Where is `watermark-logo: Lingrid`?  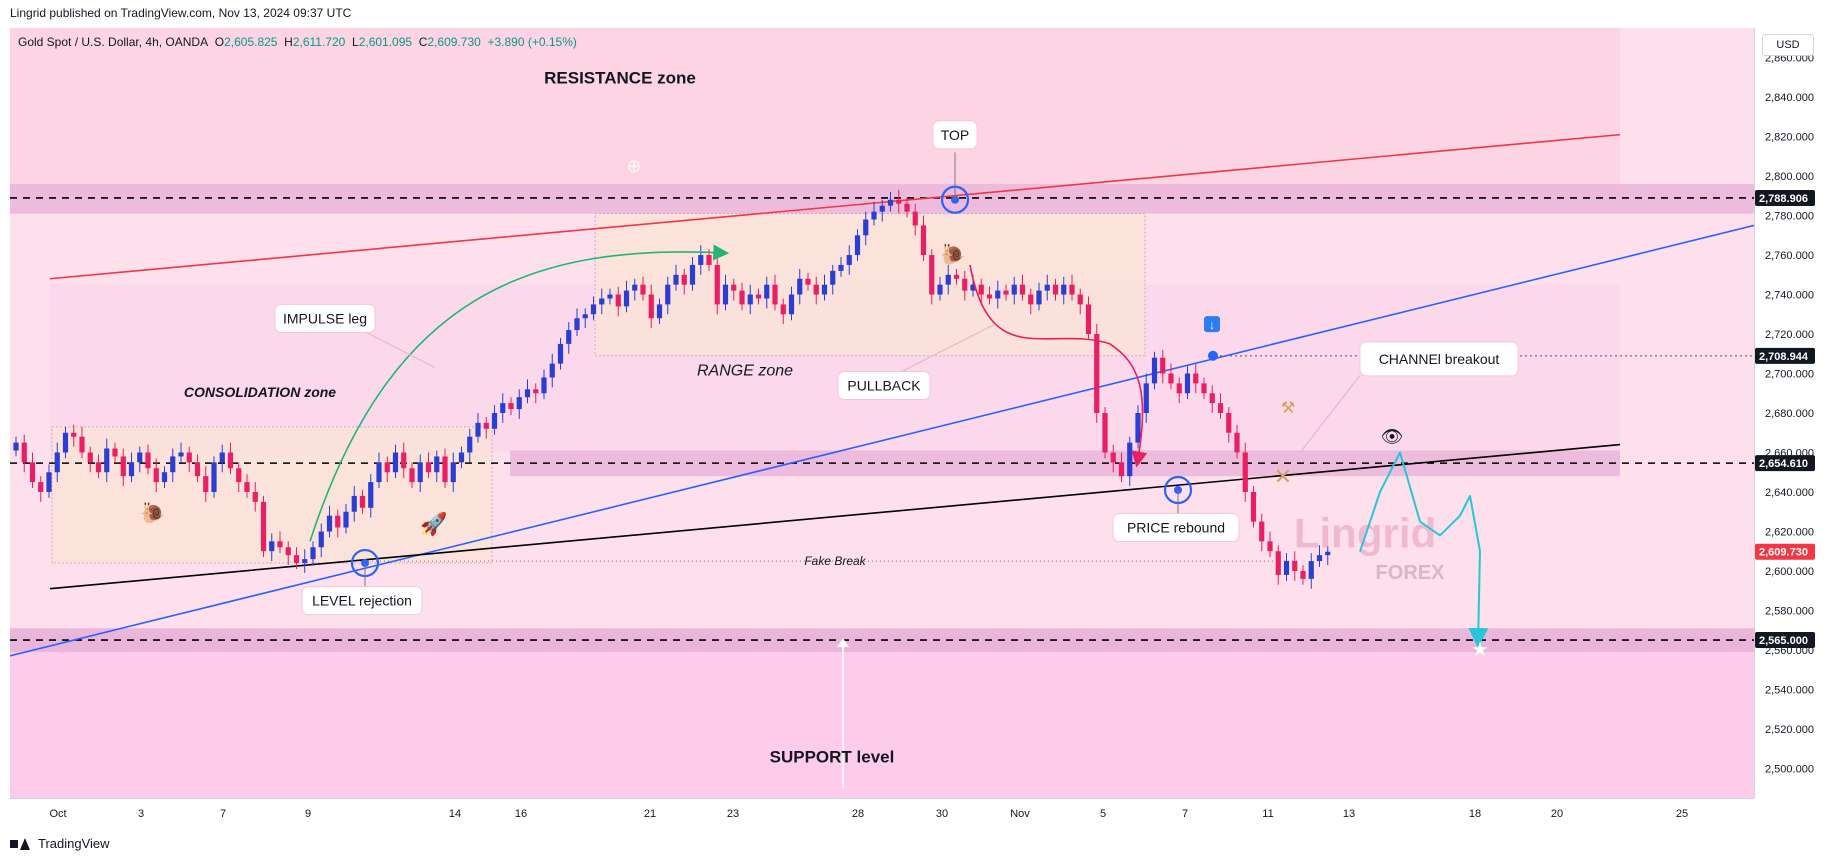
watermark-logo: Lingrid is located at coordinates (1365, 532).